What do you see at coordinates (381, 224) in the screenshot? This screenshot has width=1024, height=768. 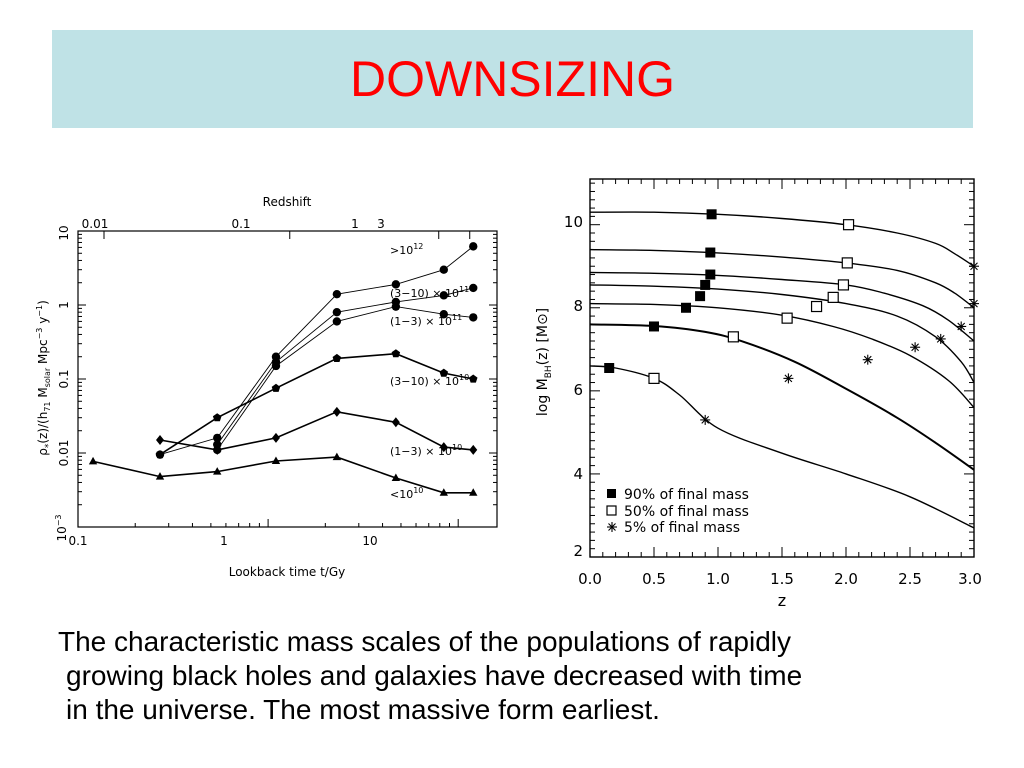 I see `sfr-top-tick-3: 3` at bounding box center [381, 224].